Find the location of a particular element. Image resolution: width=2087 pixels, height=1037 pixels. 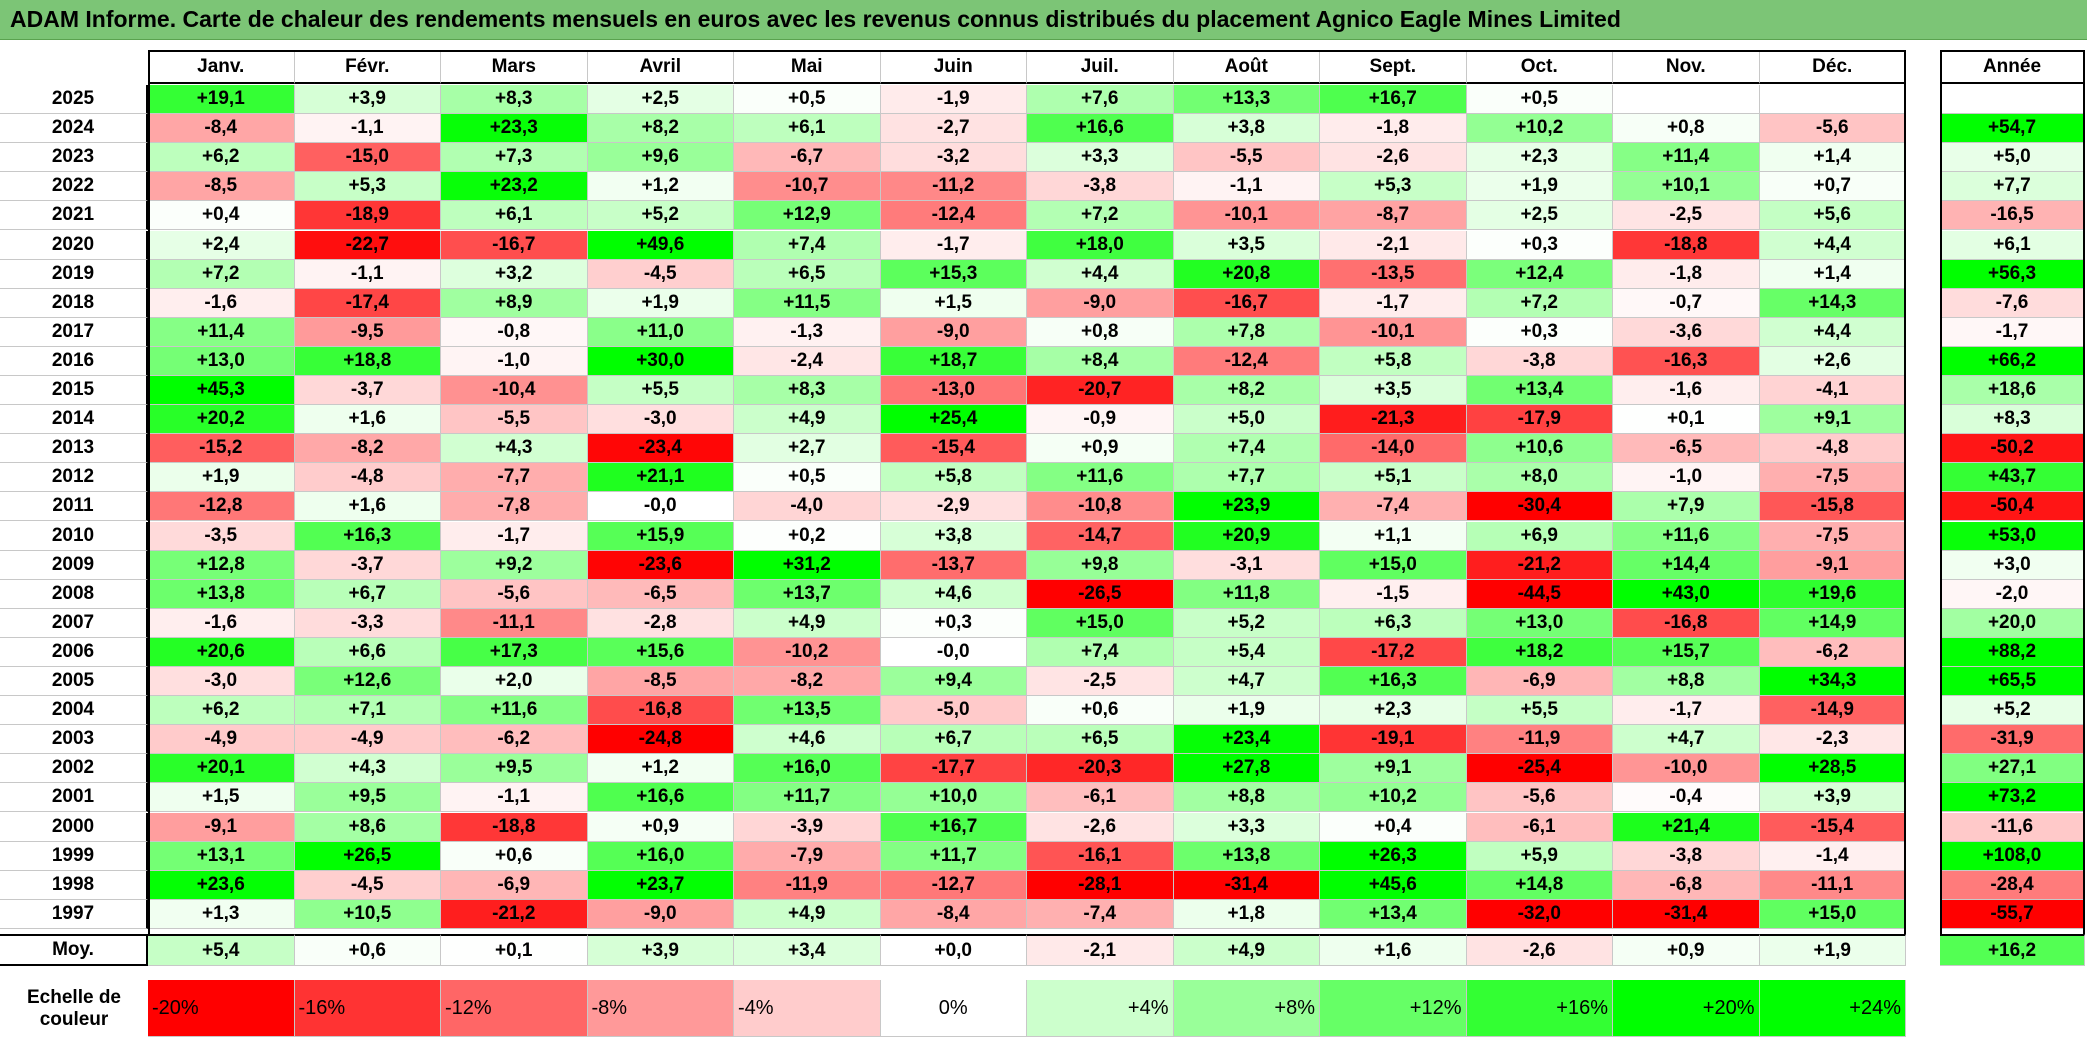

heatmap-cell: -2,4 is located at coordinates (807, 361).